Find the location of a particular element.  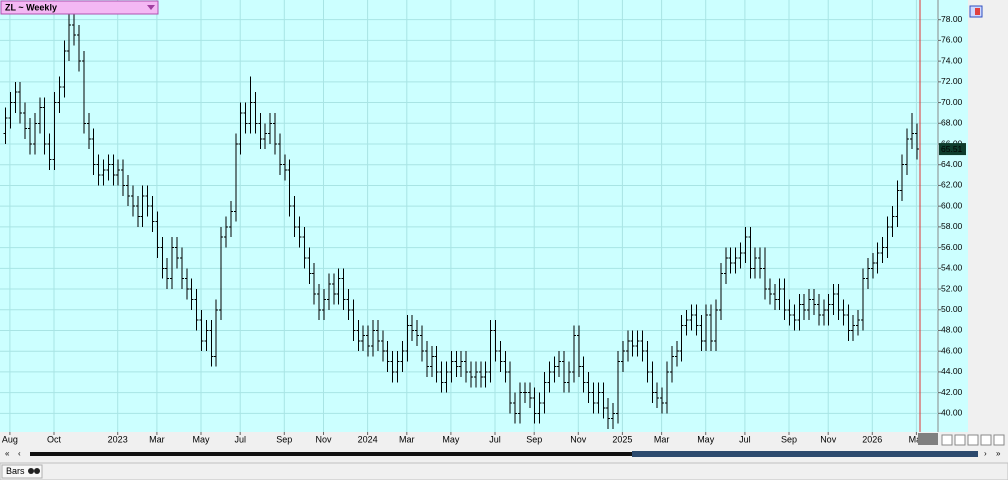

title-box is located at coordinates (79, 7).